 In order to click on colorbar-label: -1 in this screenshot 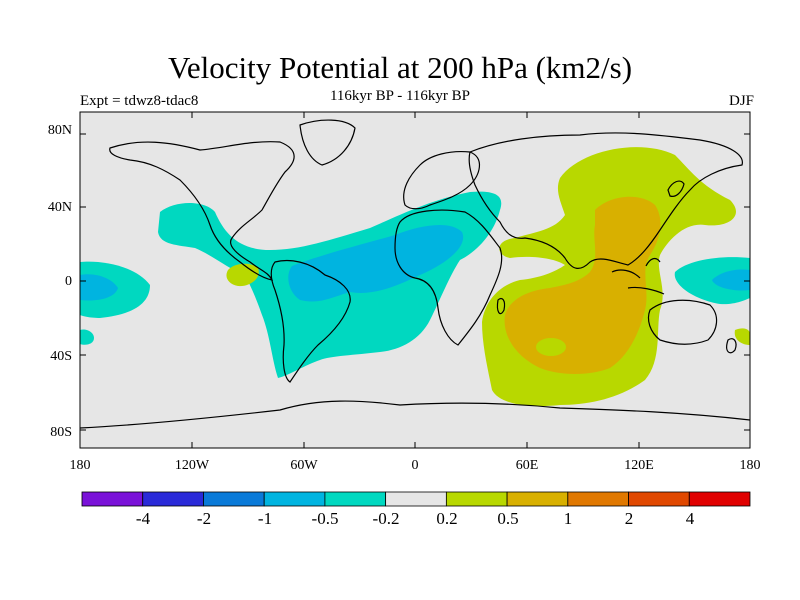, I will do `click(265, 518)`.